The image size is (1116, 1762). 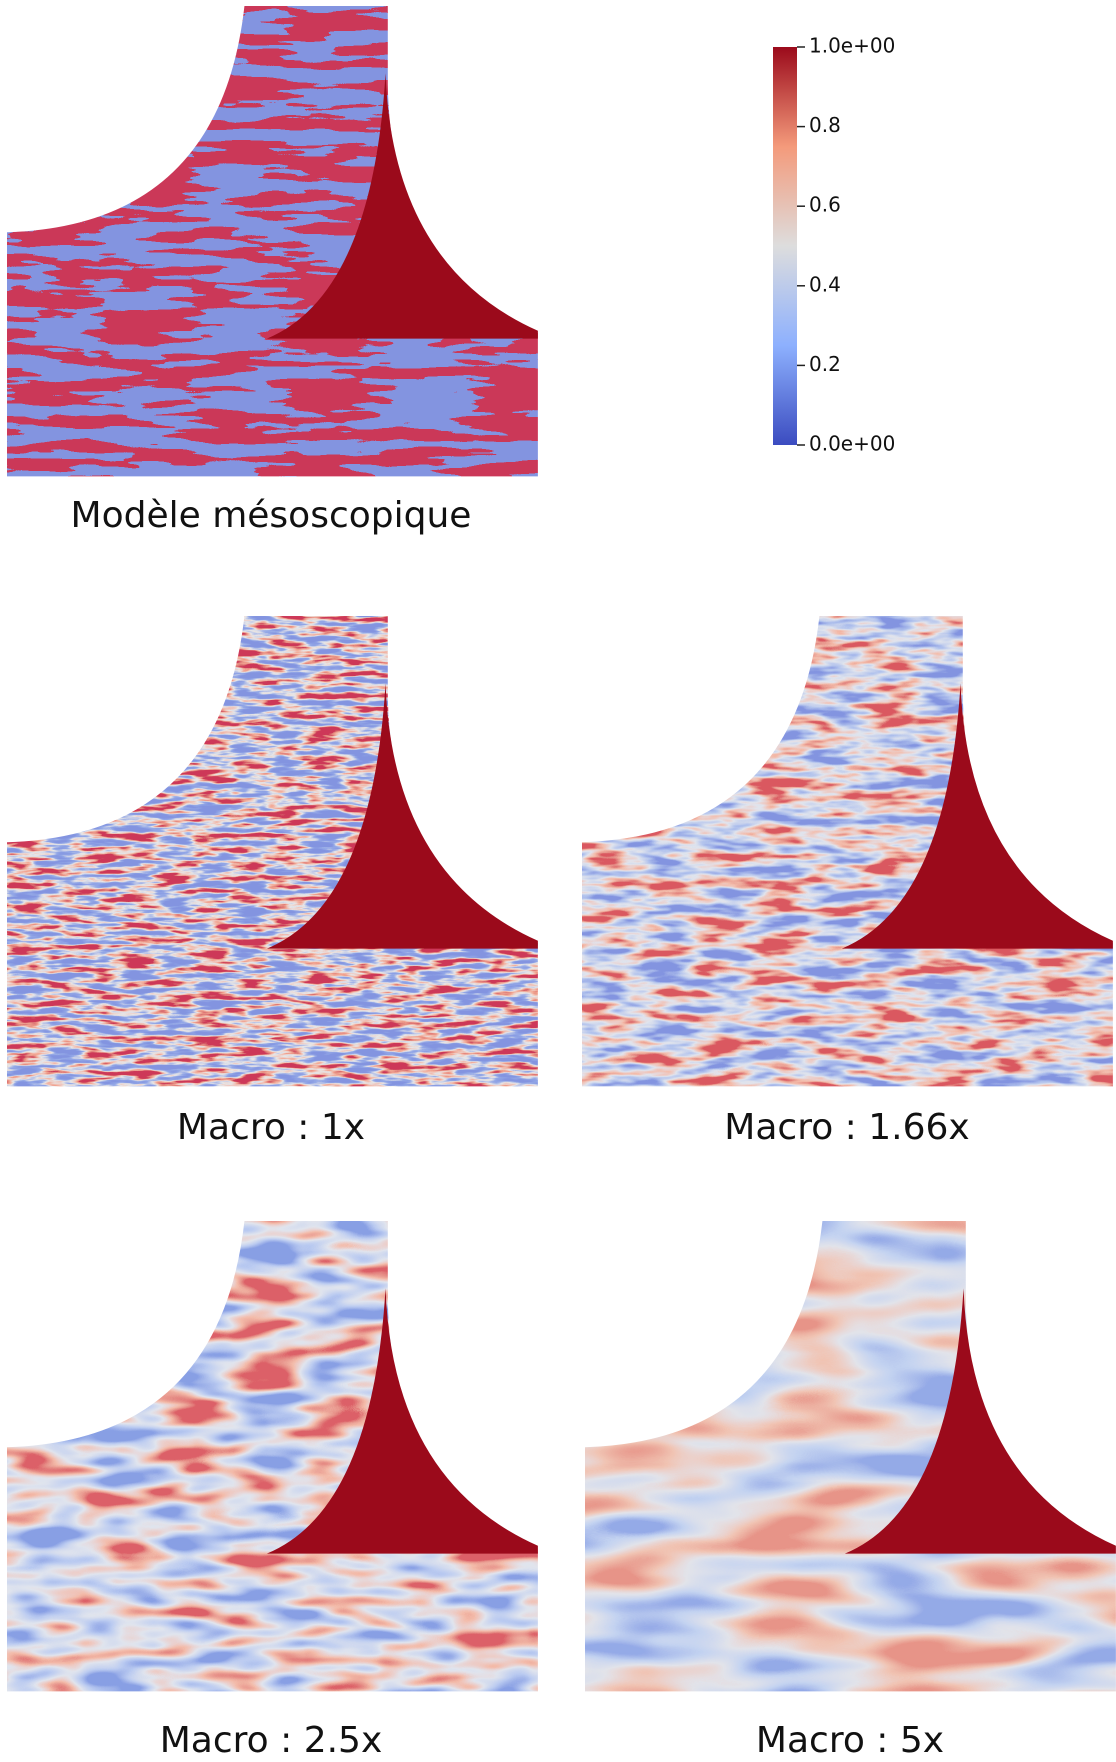 I want to click on caption: Macro : 1.66x, so click(x=846, y=1127).